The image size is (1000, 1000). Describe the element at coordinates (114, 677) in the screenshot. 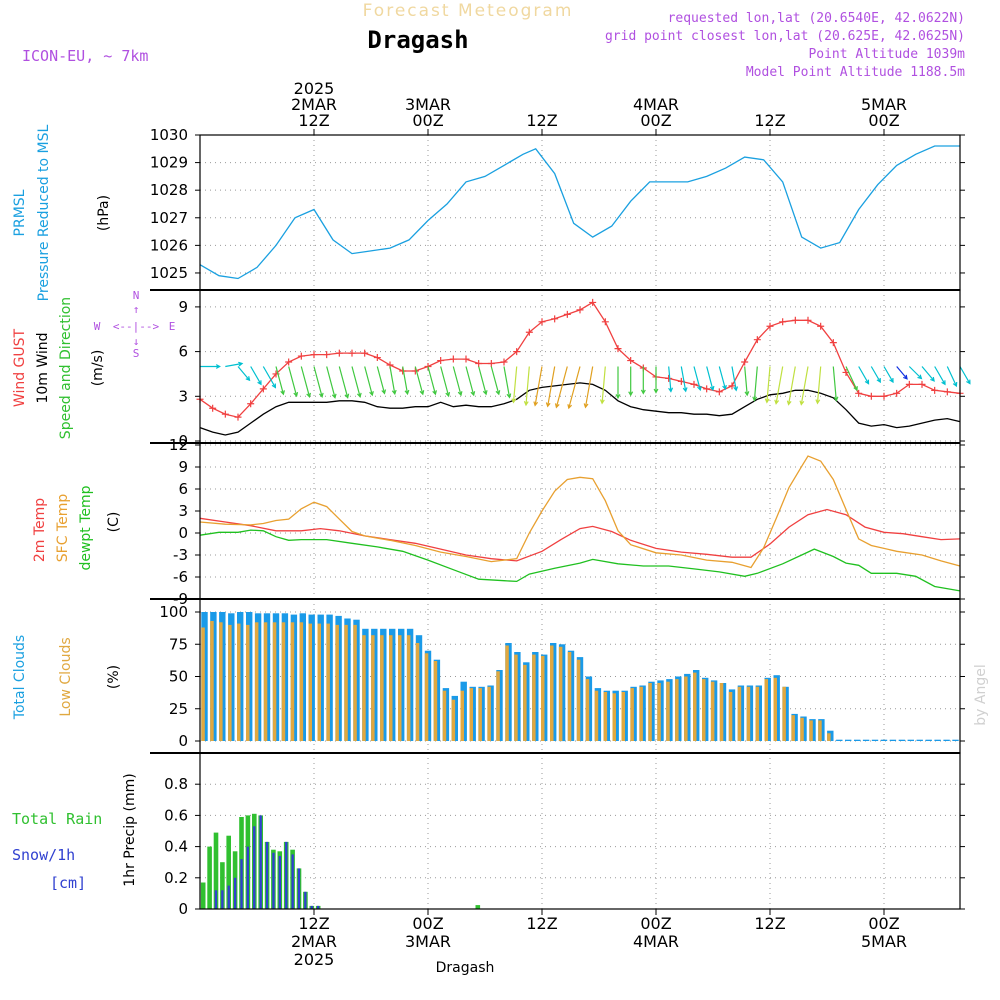

I see `clouds-unit: (%)` at that location.